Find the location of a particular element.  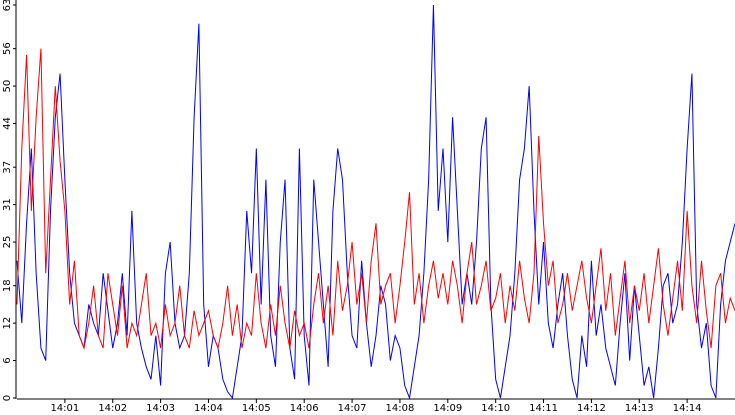

x-tick-label: 14:08 is located at coordinates (400, 408).